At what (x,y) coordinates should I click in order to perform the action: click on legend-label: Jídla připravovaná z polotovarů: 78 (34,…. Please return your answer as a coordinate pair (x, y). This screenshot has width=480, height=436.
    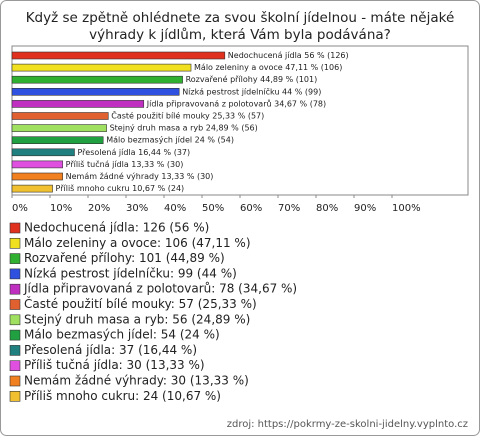
    Looking at the image, I should click on (160, 289).